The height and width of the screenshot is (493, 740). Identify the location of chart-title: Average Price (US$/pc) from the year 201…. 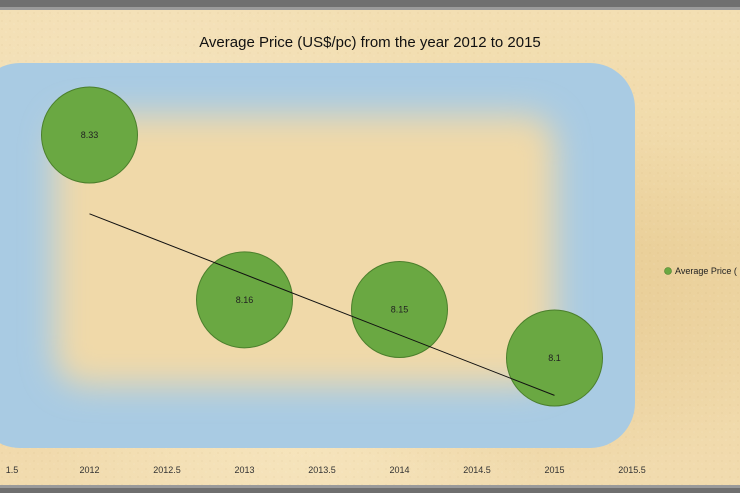
(370, 42).